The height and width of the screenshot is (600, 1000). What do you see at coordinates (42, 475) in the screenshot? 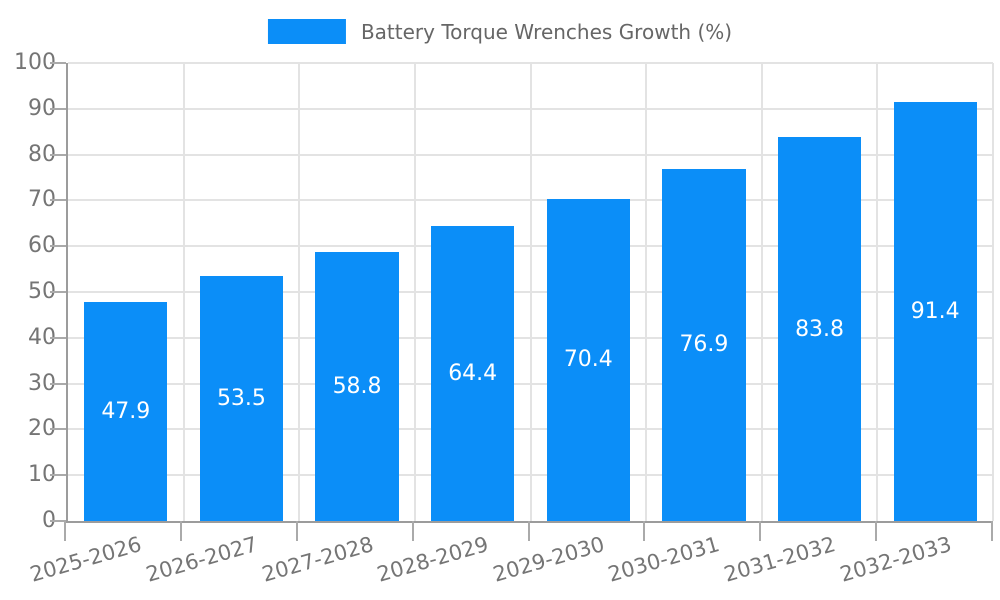
I see `y-tick-label: 10` at bounding box center [42, 475].